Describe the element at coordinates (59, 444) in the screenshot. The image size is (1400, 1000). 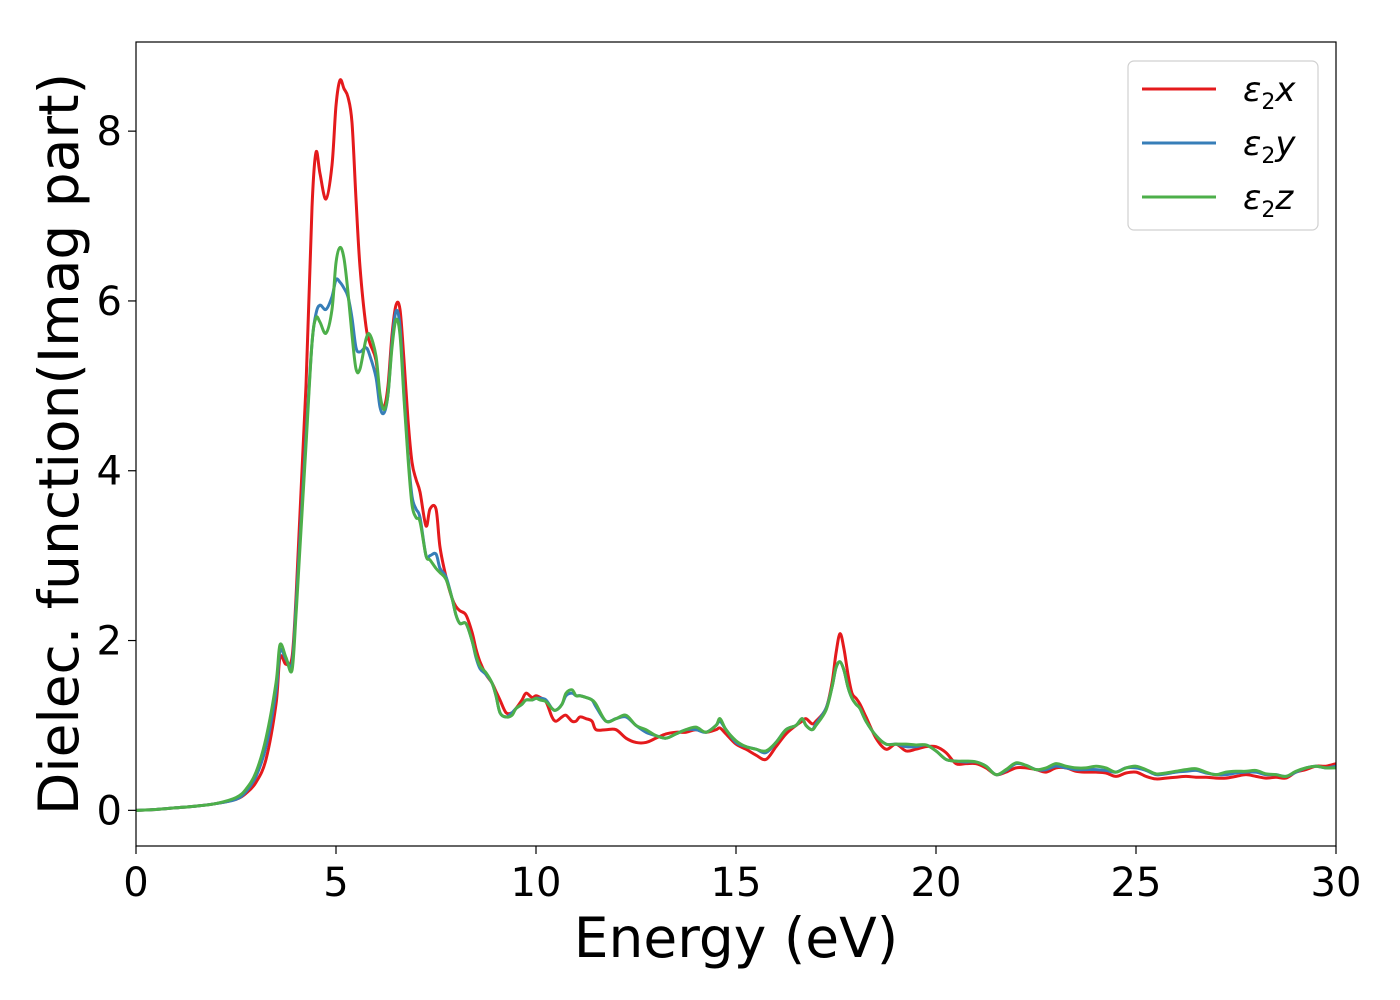
I see `y-axis-title: Dielec. function(Imag part)` at that location.